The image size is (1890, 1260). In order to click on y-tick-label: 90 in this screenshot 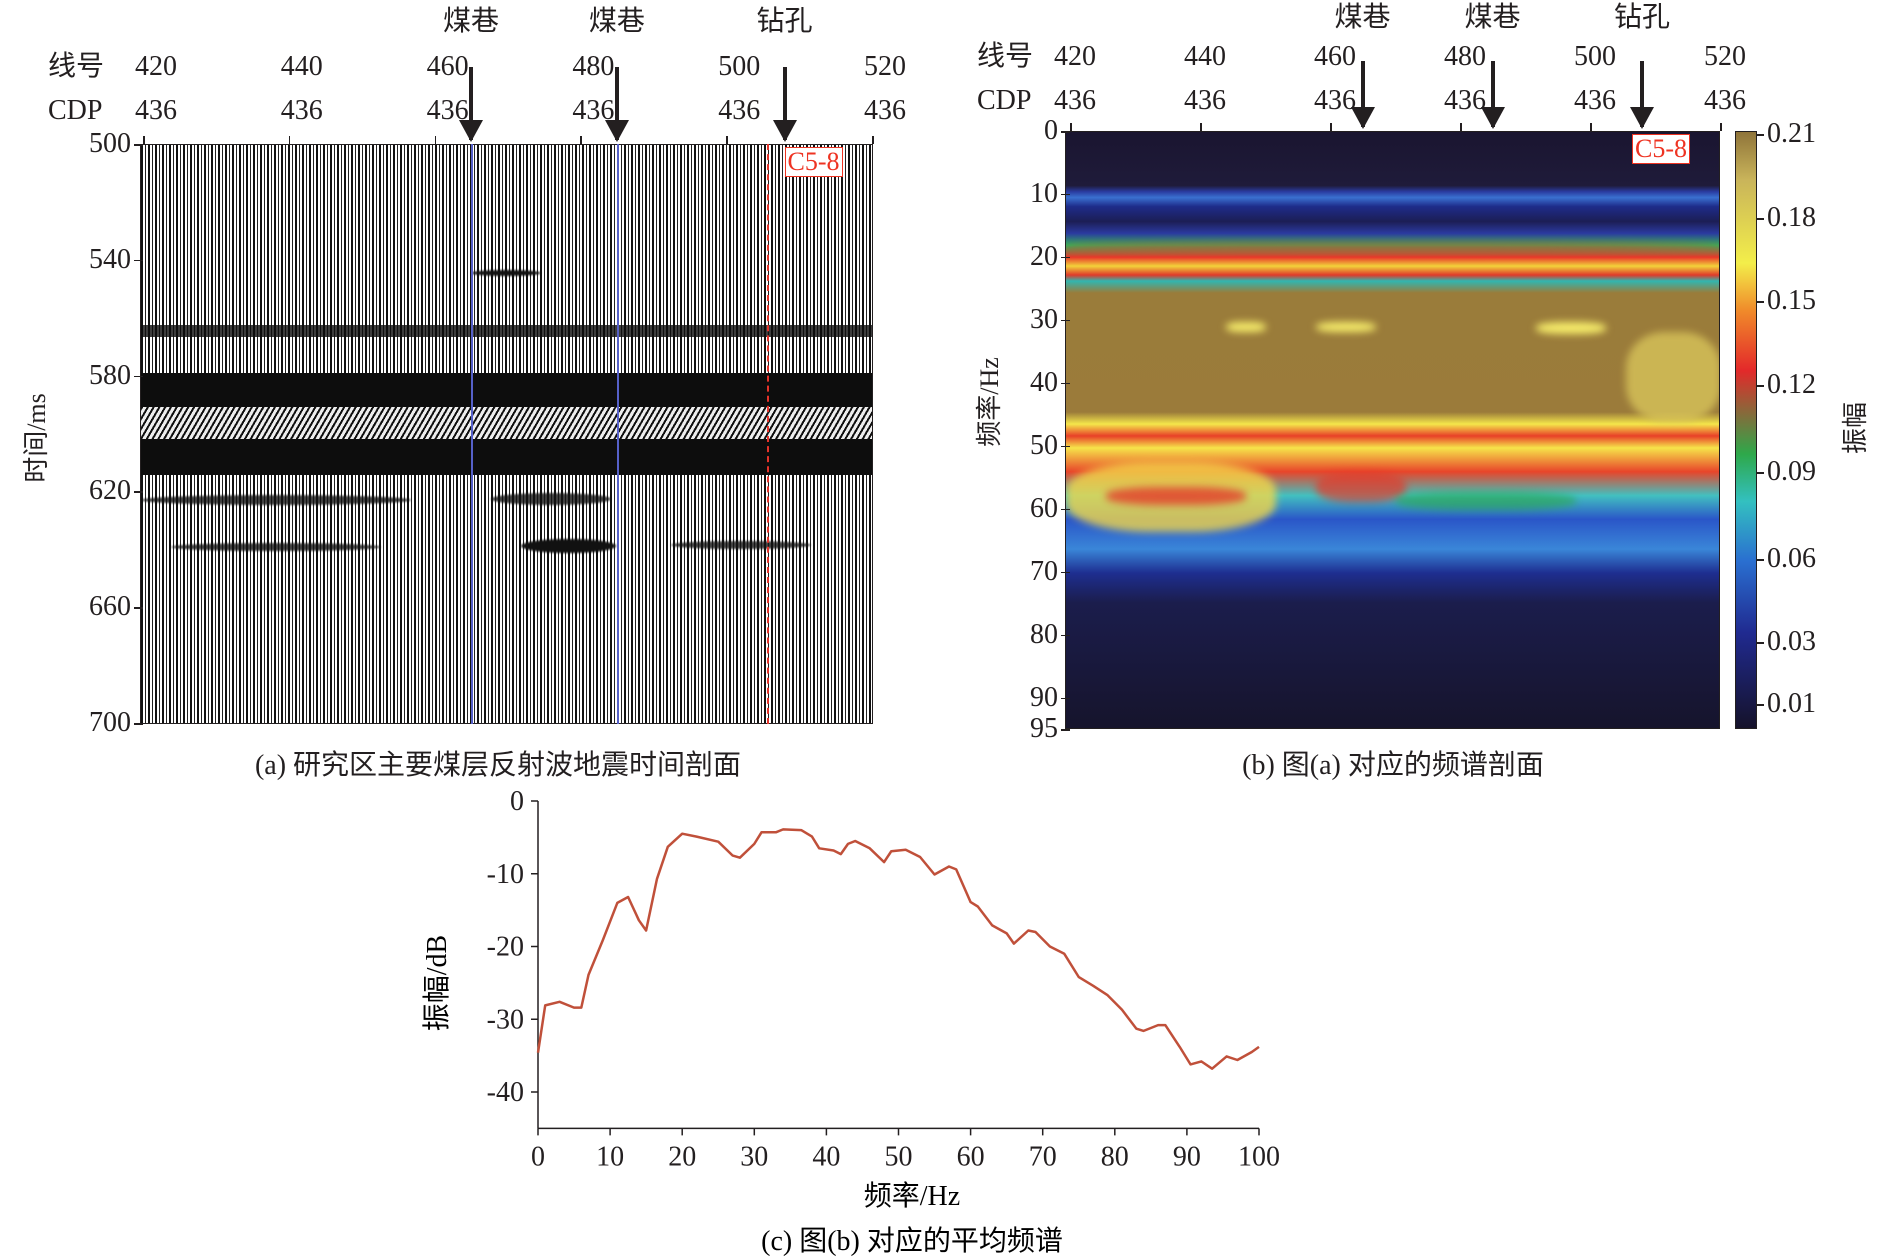, I will do `click(1044, 697)`.